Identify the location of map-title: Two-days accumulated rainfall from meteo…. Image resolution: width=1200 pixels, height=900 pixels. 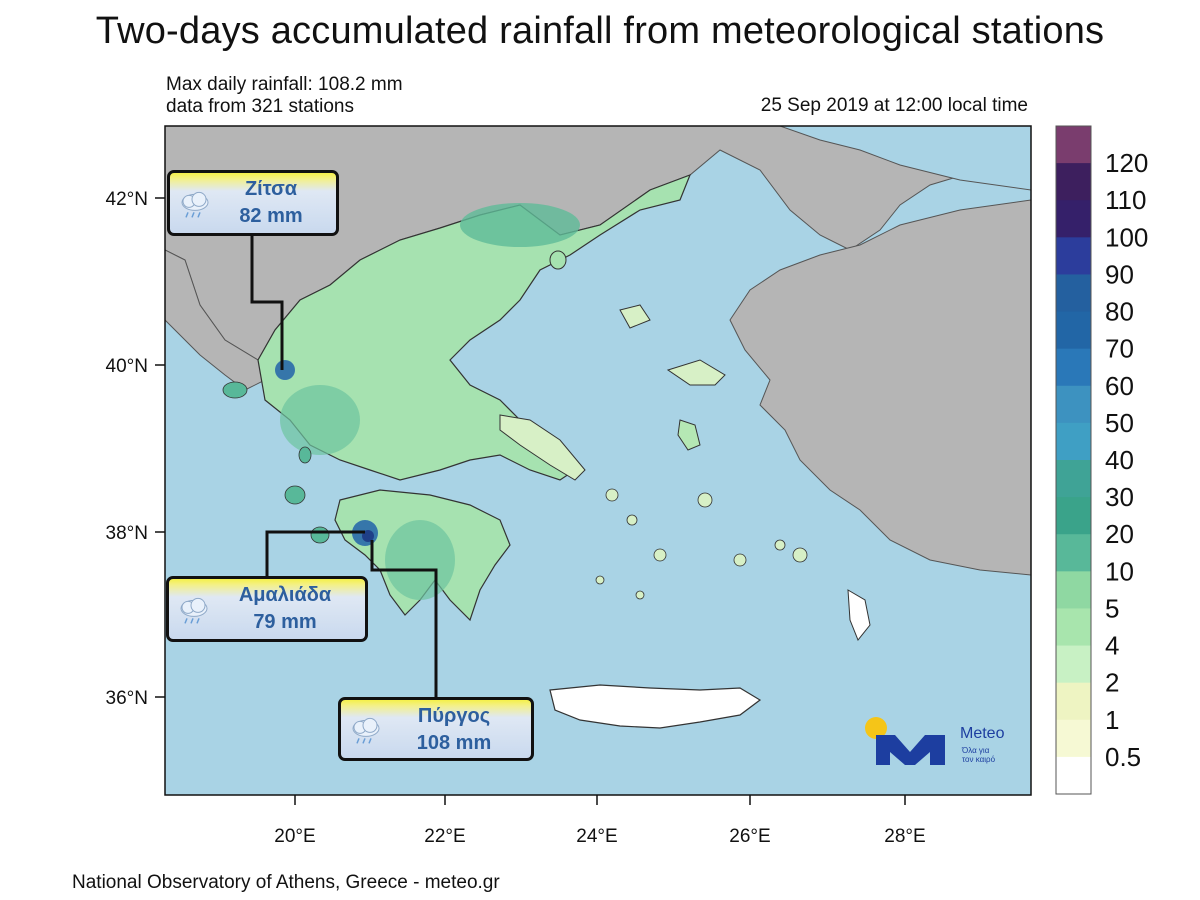
(600, 31).